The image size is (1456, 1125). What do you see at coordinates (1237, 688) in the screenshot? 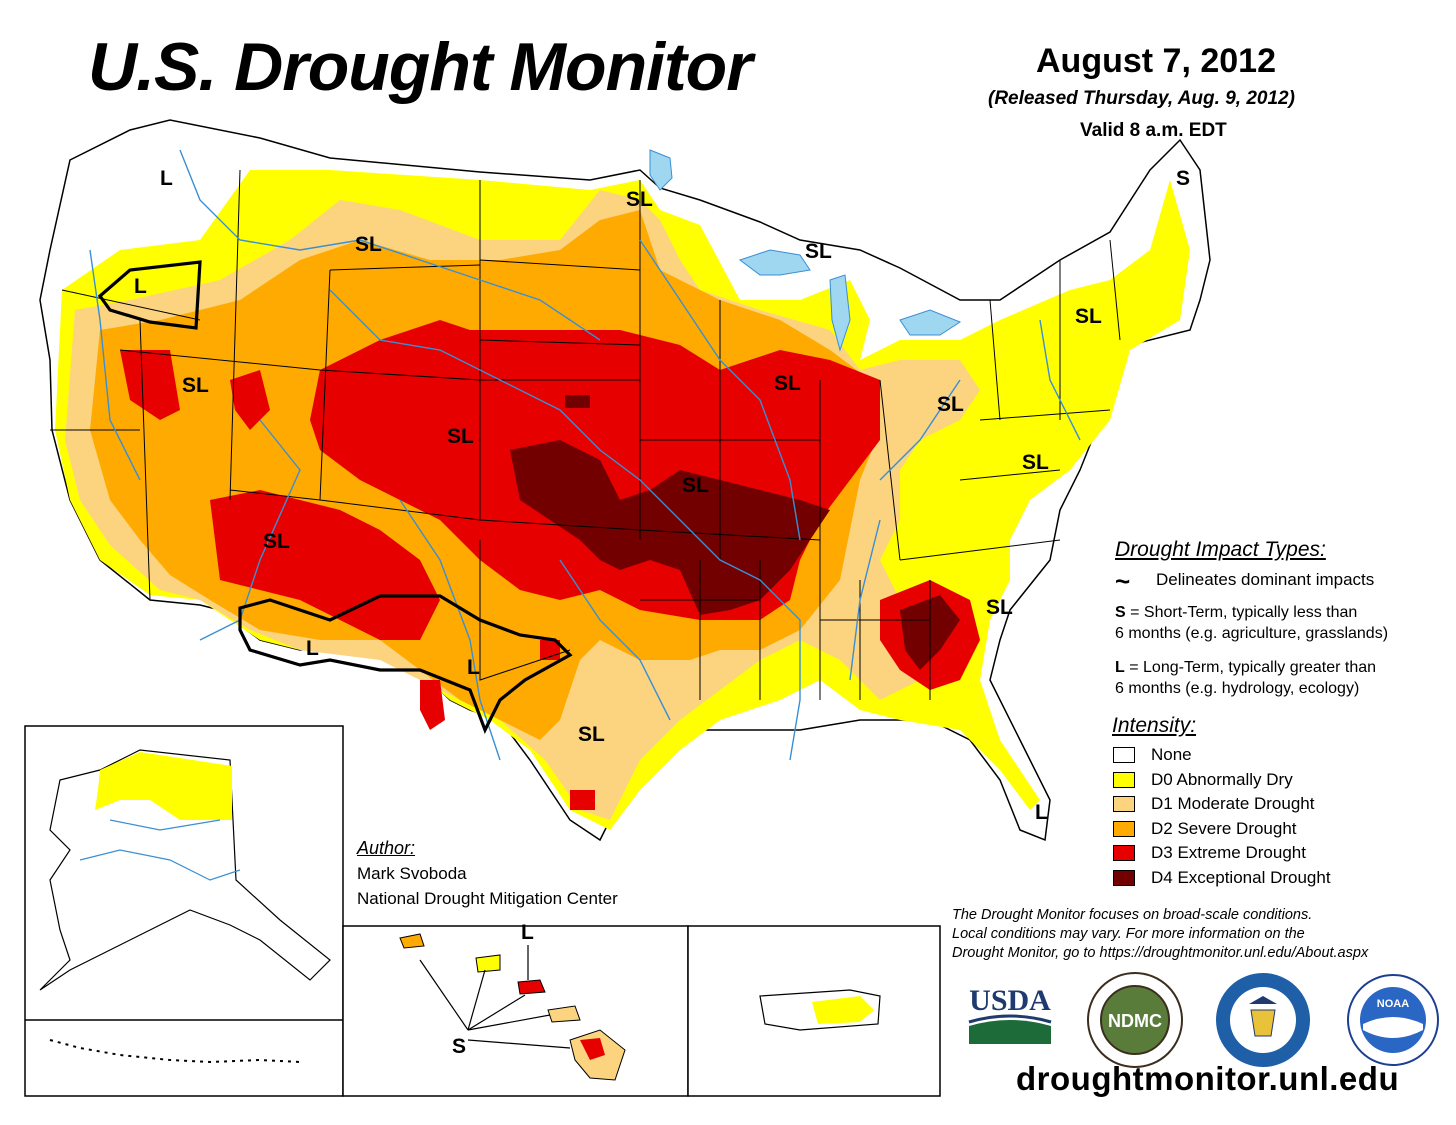
I see `long-term-text2: 6 months (e.g. hydrology, ecology)` at bounding box center [1237, 688].